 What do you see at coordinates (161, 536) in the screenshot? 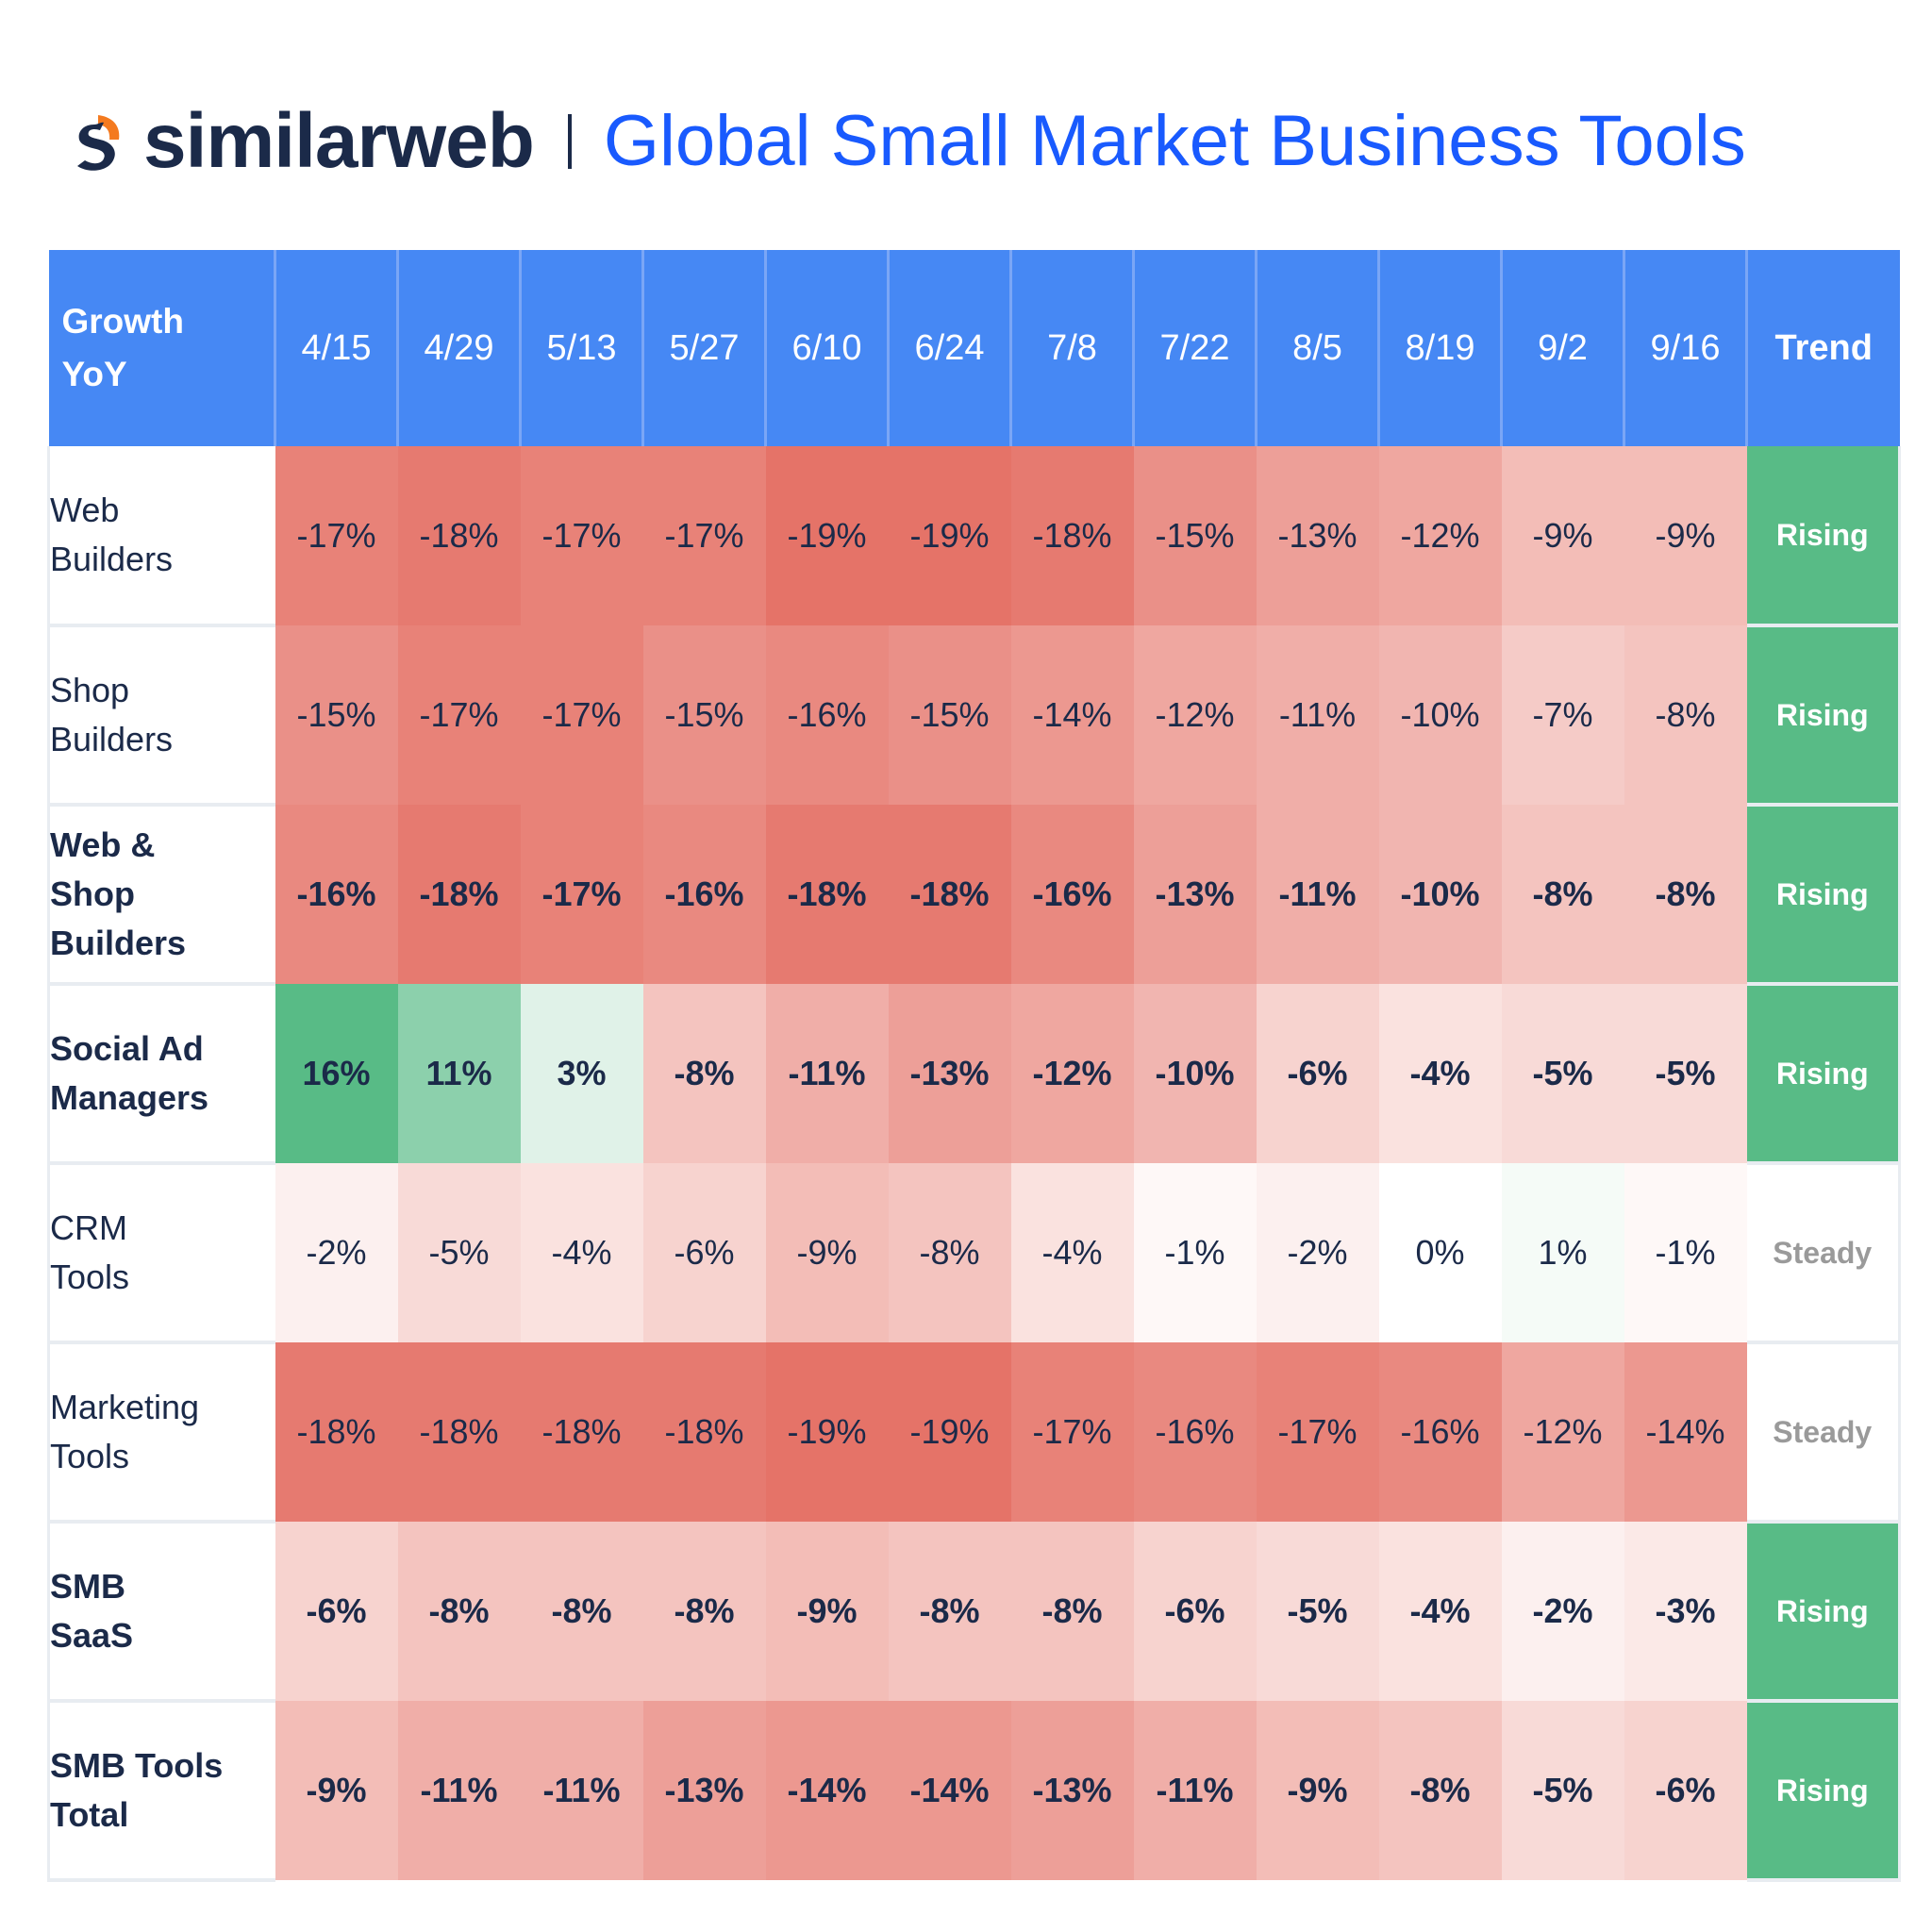
I see `row-label: Web Builders` at bounding box center [161, 536].